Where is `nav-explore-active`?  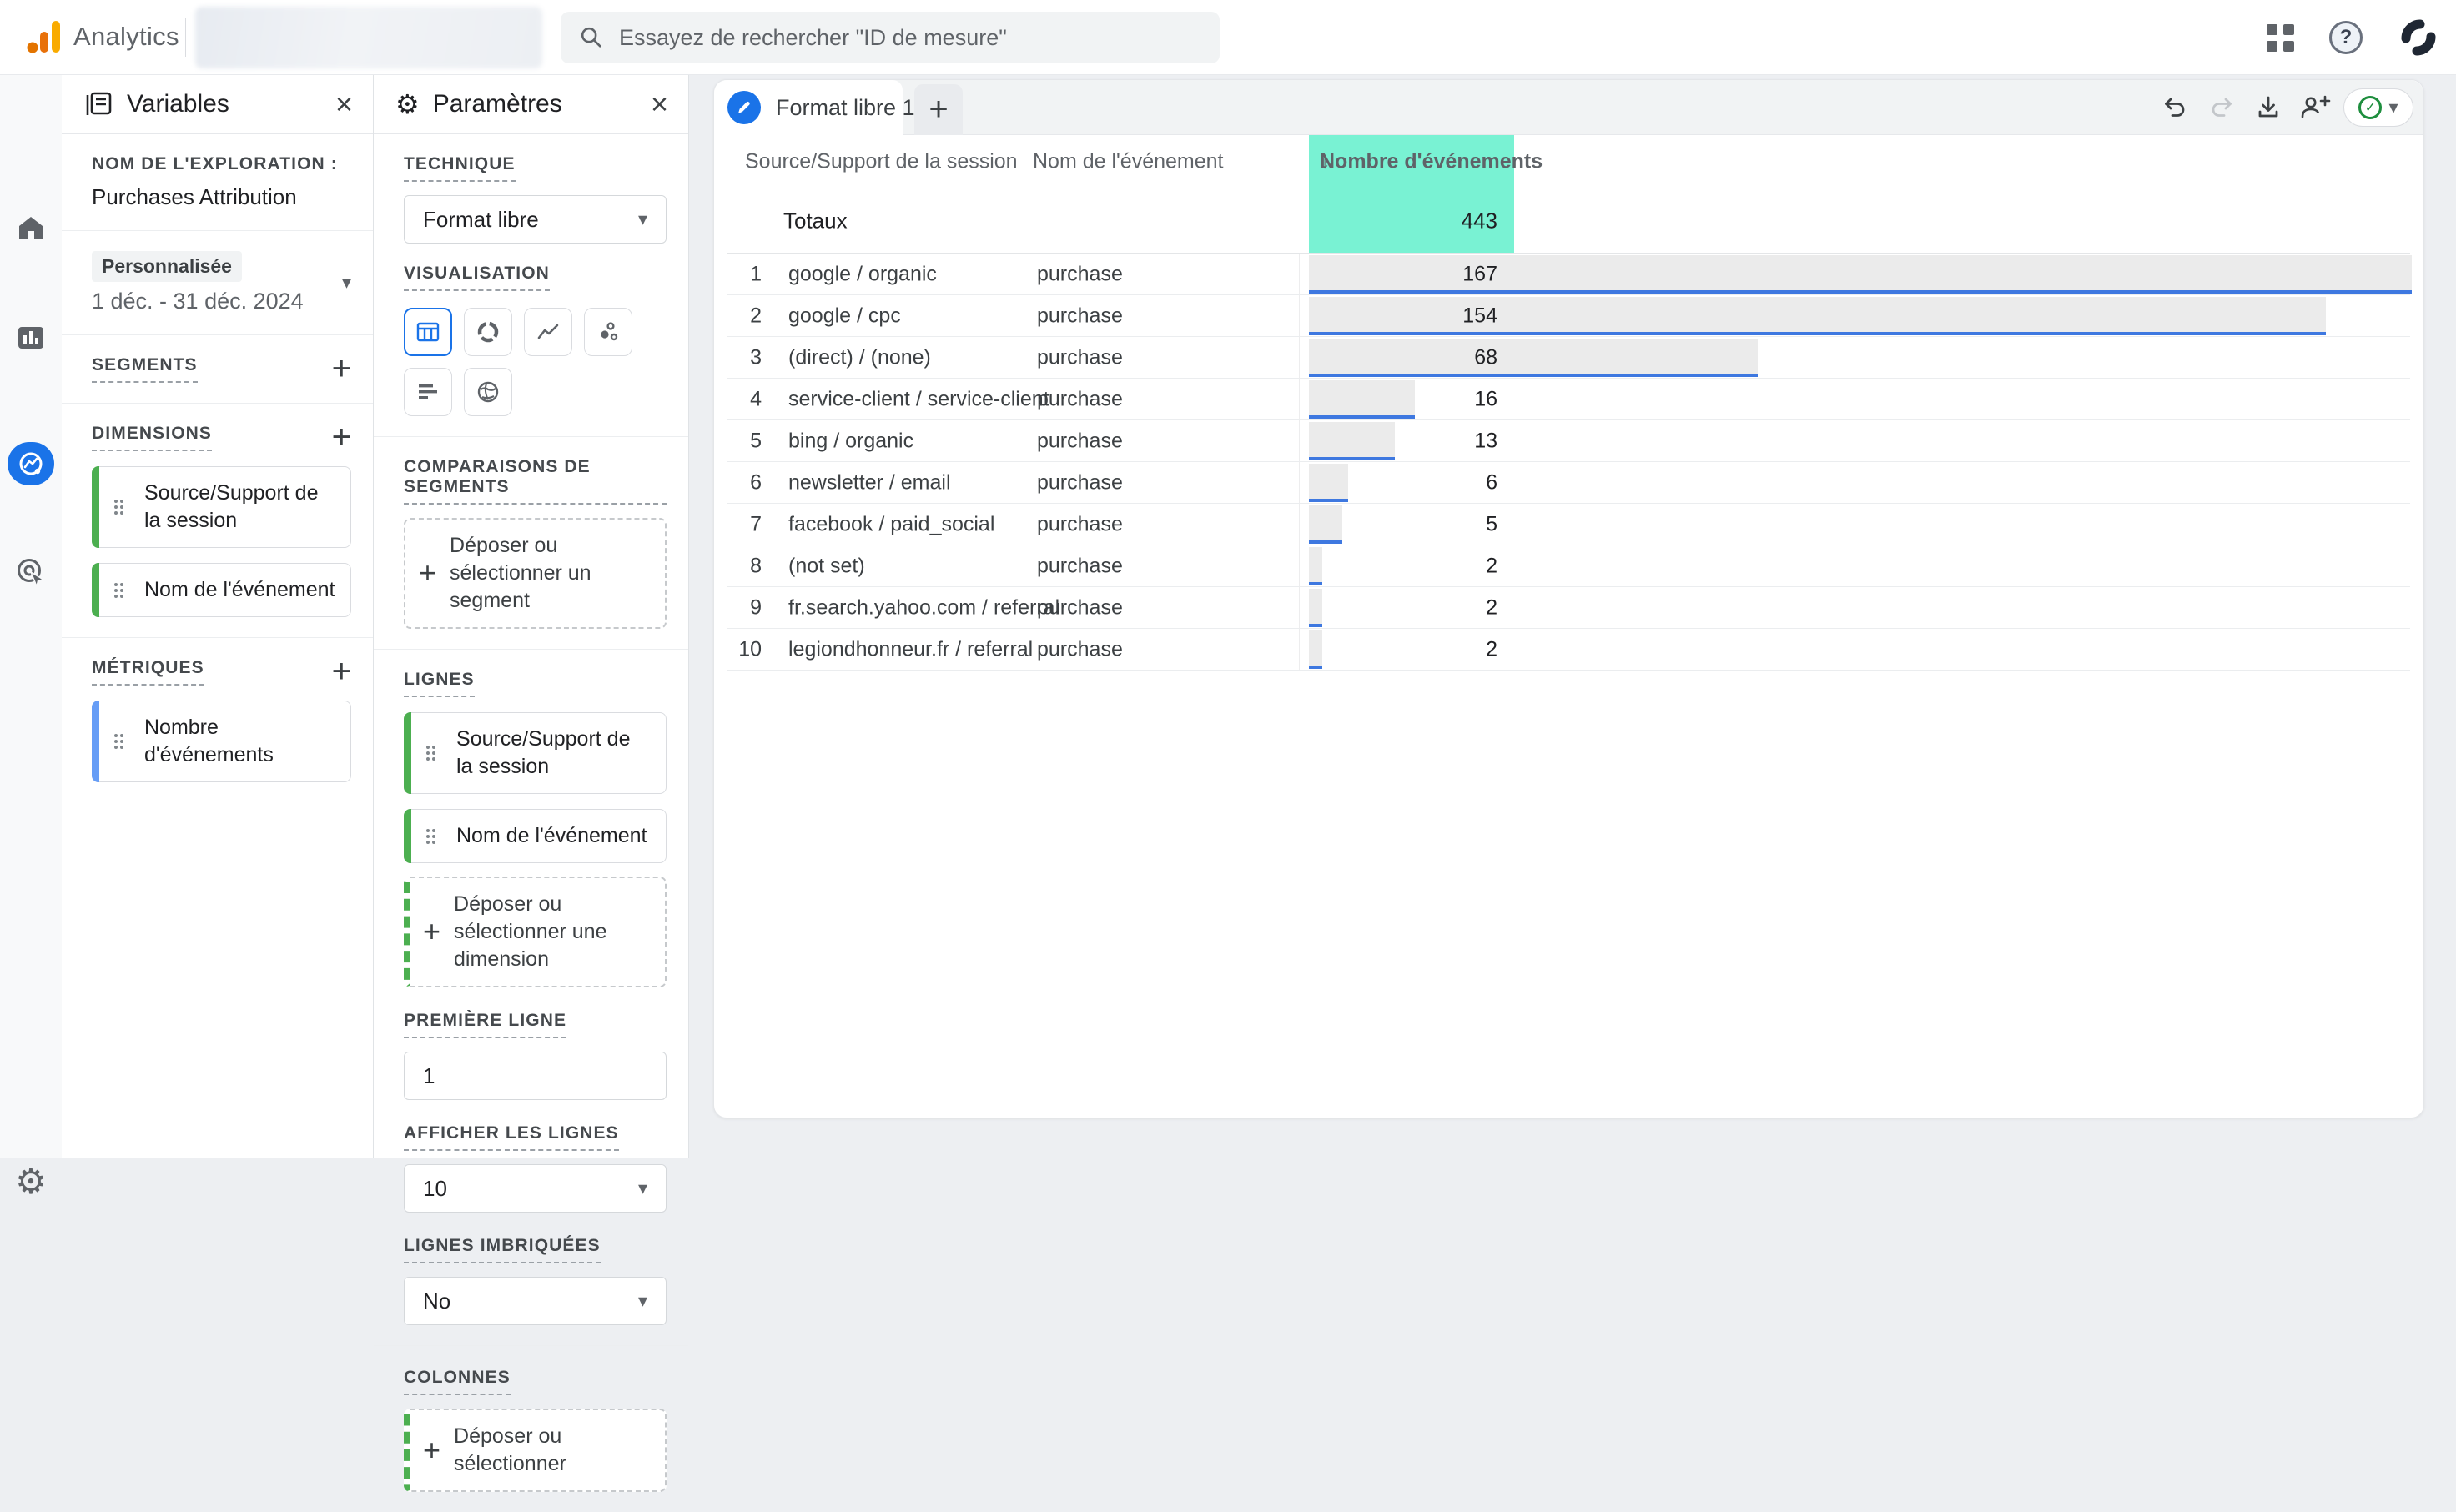 nav-explore-active is located at coordinates (31, 464).